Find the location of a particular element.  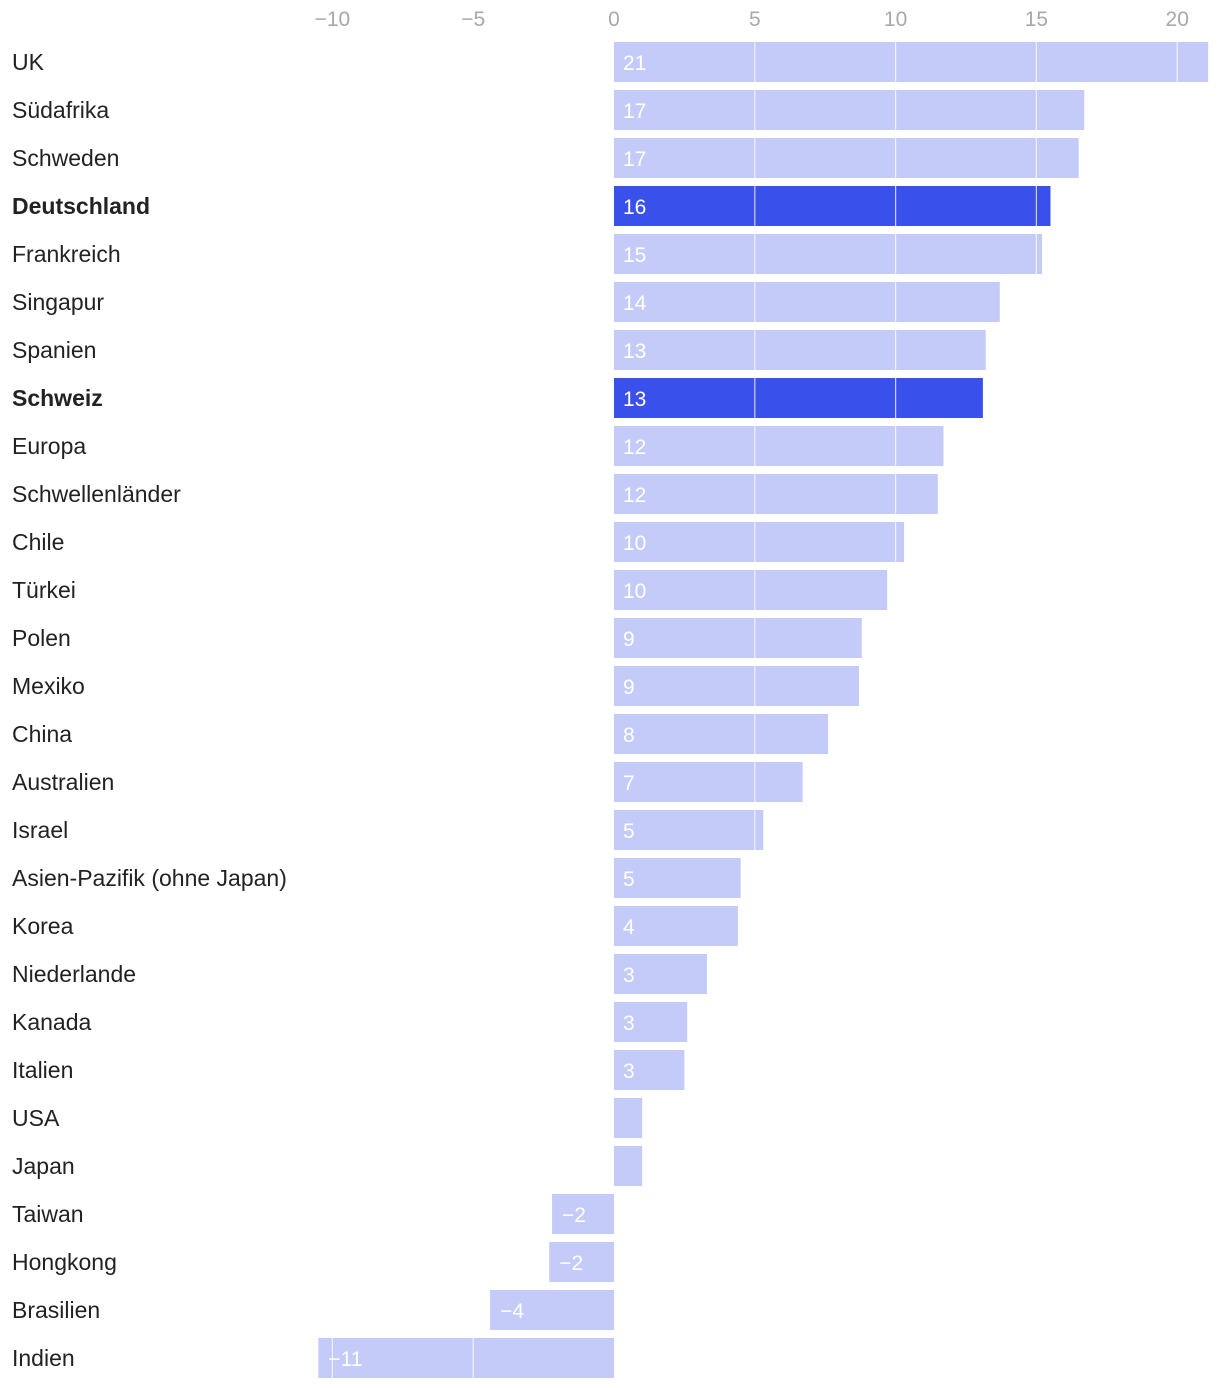

x-axis-ticks: −10 −5 0 5 10 15 20 is located at coordinates (752, 19).